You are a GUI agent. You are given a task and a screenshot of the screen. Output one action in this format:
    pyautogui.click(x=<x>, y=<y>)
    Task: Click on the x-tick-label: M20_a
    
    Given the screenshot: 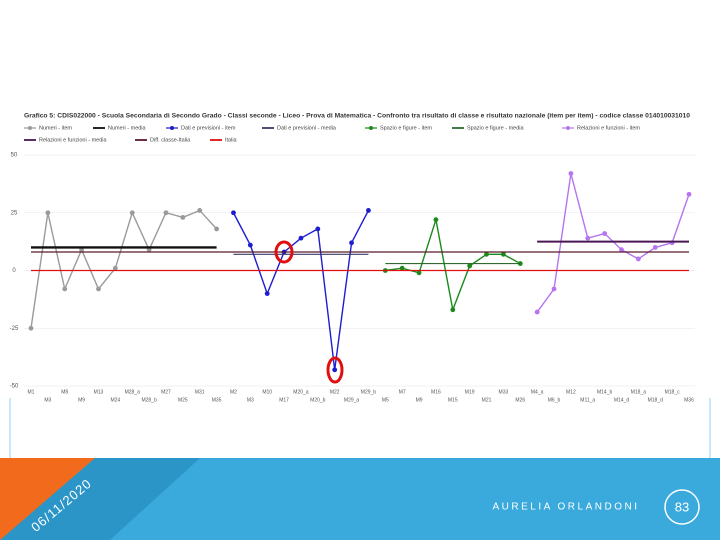 What is the action you would take?
    pyautogui.click(x=301, y=392)
    